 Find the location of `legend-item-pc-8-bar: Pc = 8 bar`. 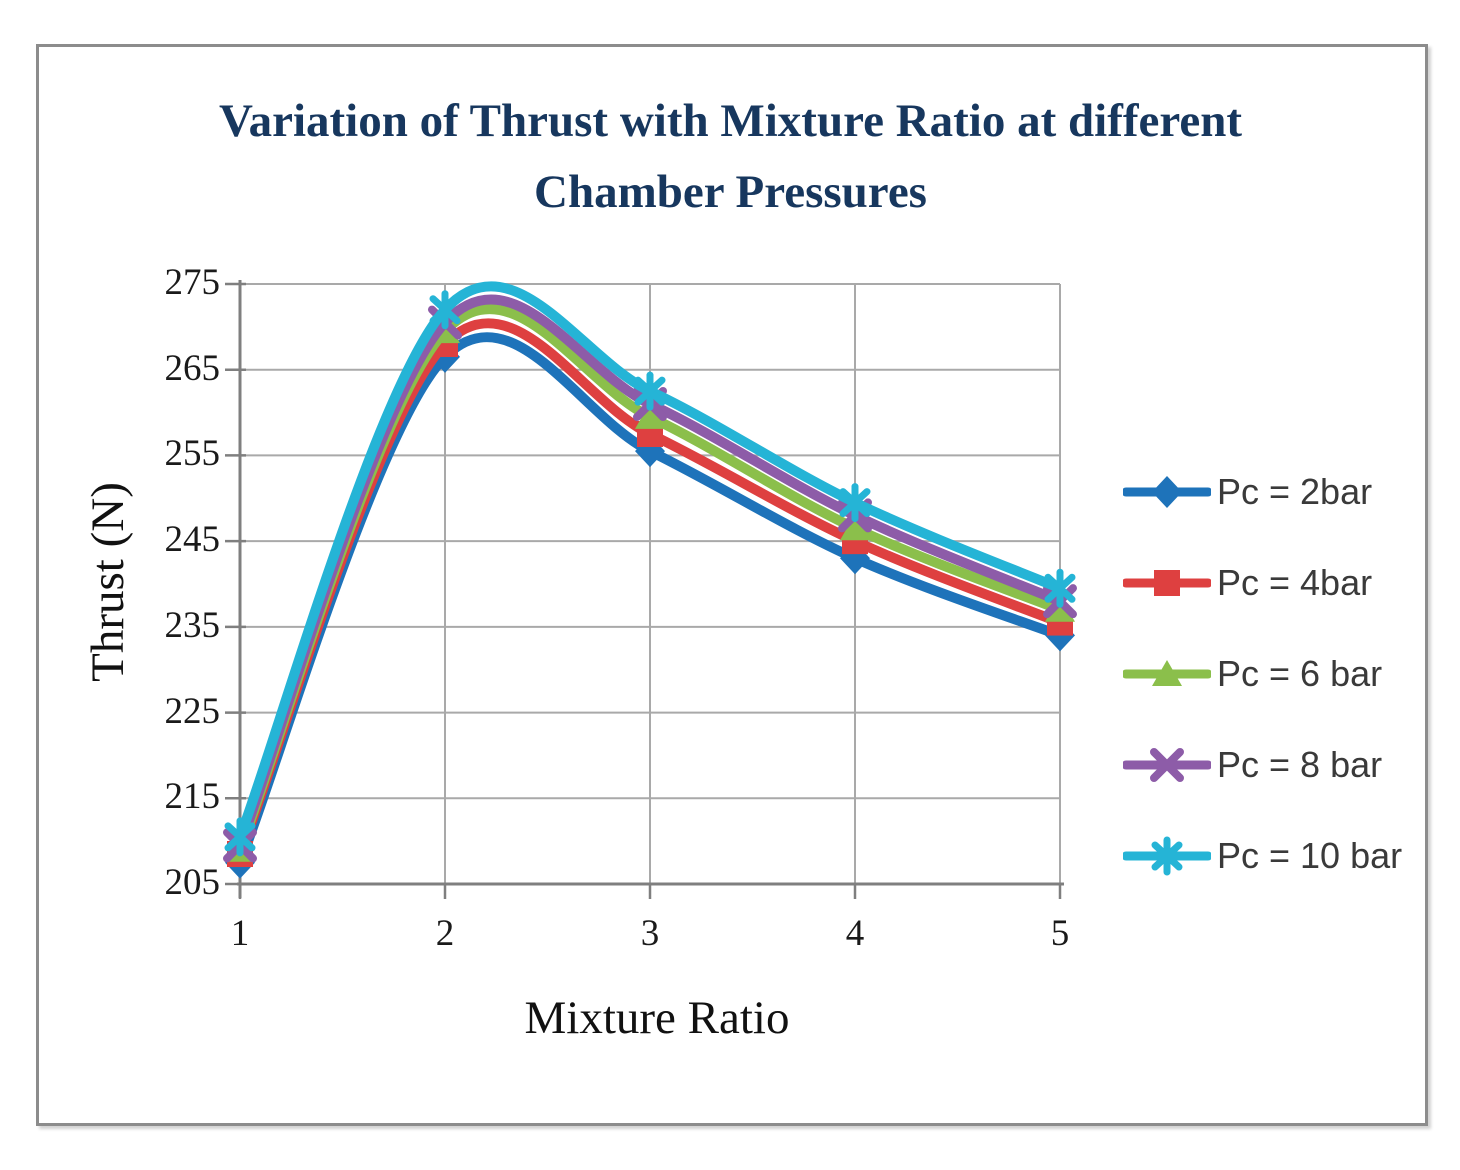

legend-item-pc-8-bar: Pc = 8 bar is located at coordinates (1252, 765).